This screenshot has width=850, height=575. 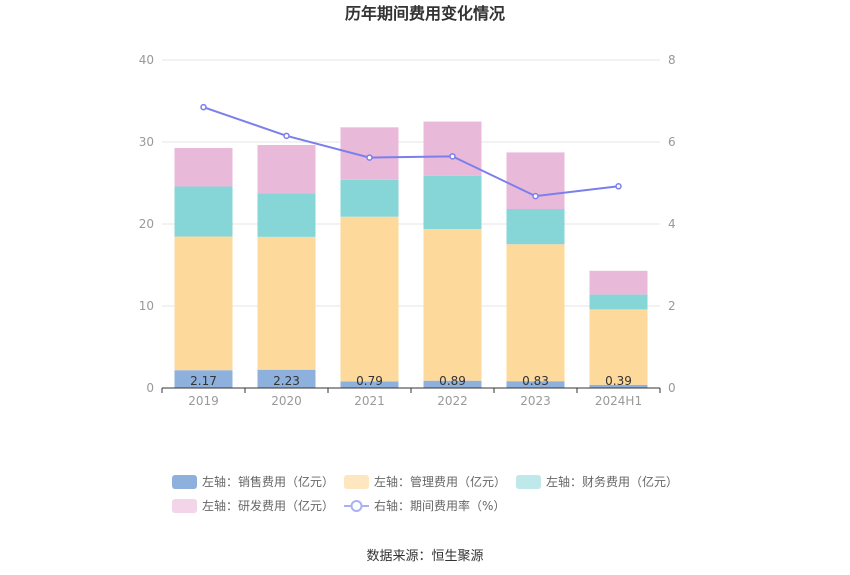 I want to click on right-axis-tick-label: 6, so click(x=672, y=142).